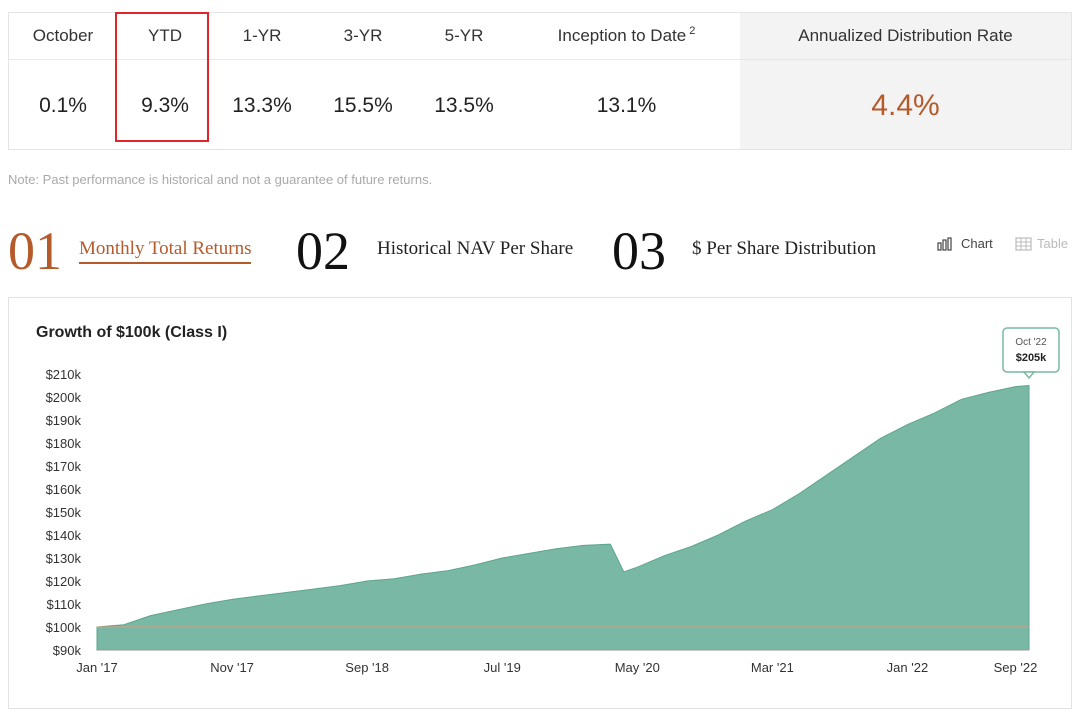  What do you see at coordinates (1016, 667) in the screenshot?
I see `x-tick-label: Sep '22` at bounding box center [1016, 667].